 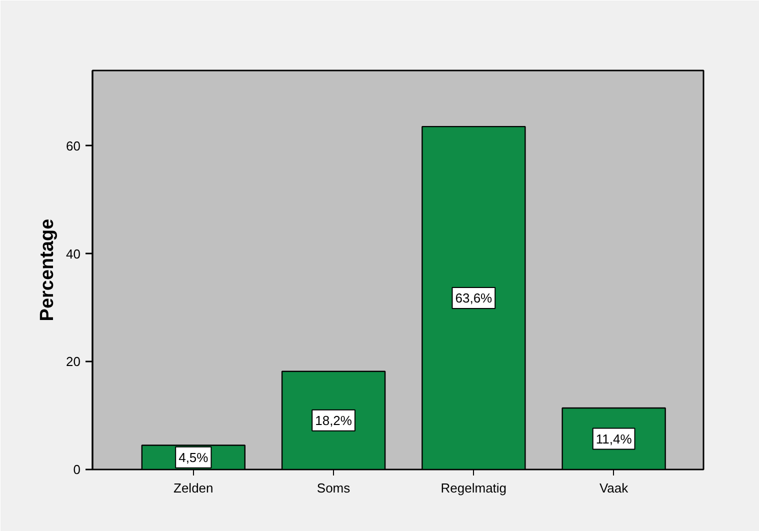 I want to click on x-tick-label: Soms, so click(x=333, y=488).